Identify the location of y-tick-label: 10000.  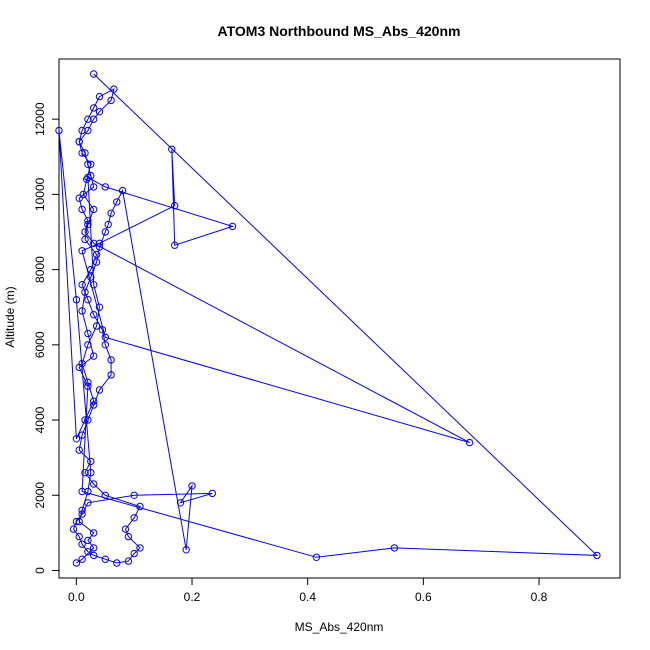
(40, 194).